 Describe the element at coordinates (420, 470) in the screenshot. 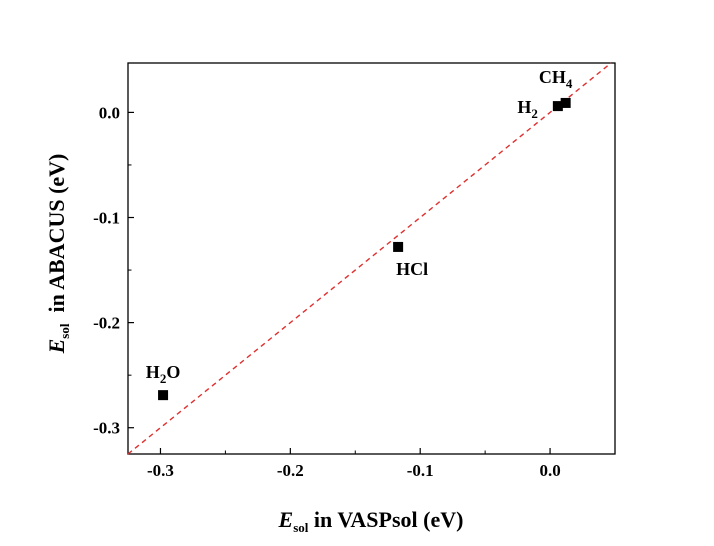

I see `x-tick-label: -0.1` at that location.